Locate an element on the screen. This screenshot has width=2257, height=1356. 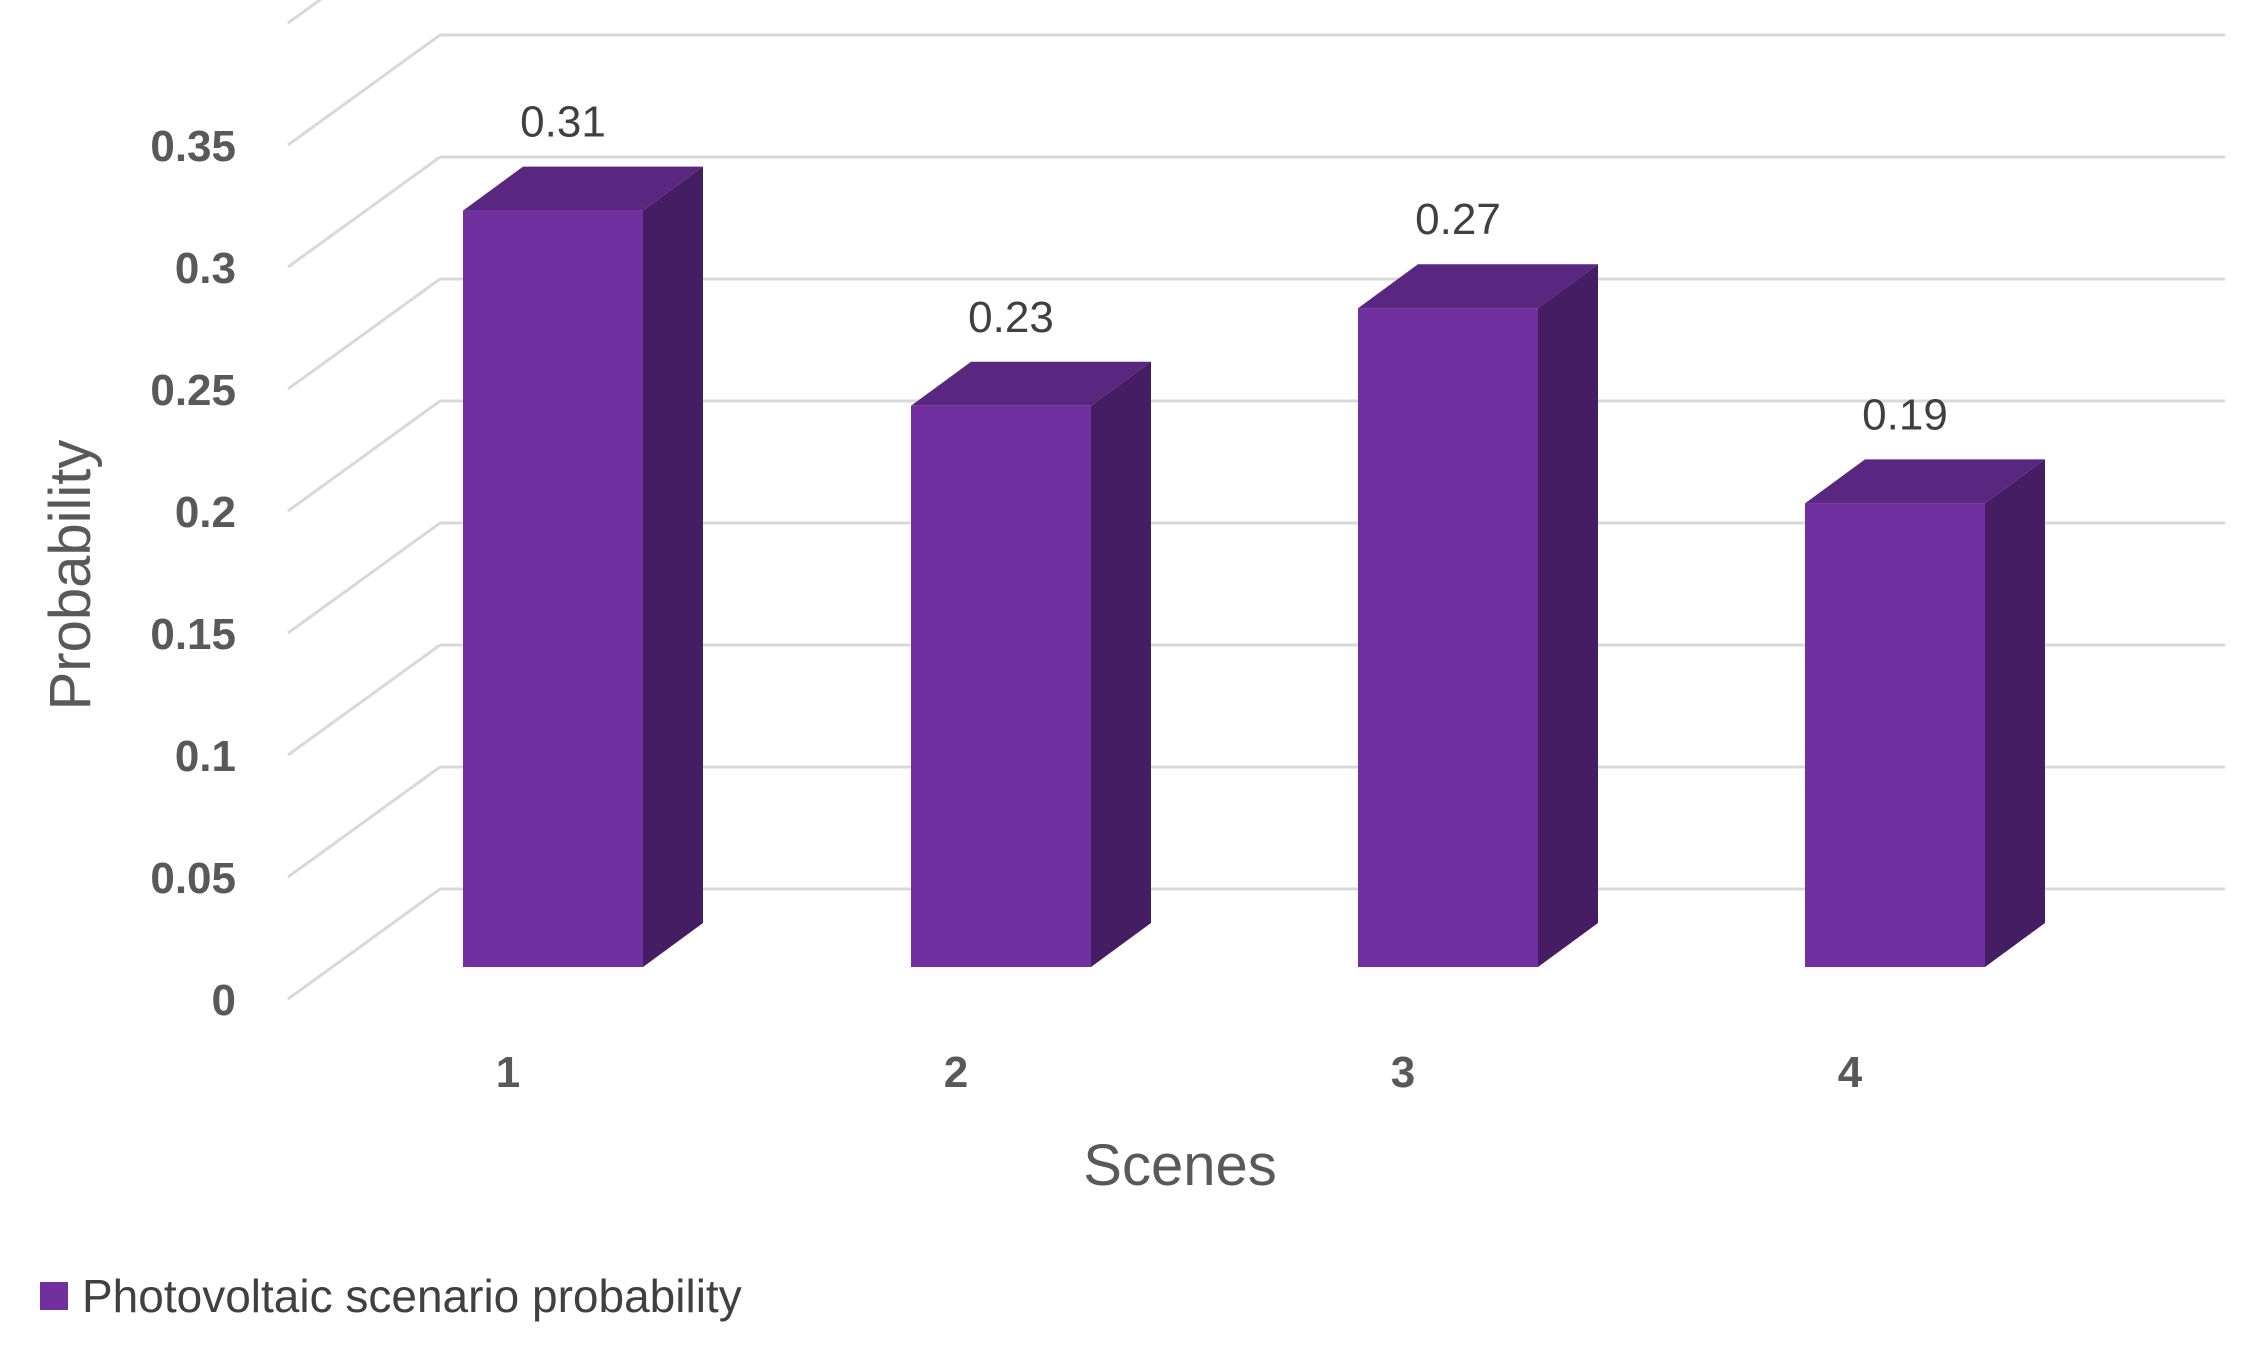
legend: Photovoltaic scenario probability is located at coordinates (391, 1296).